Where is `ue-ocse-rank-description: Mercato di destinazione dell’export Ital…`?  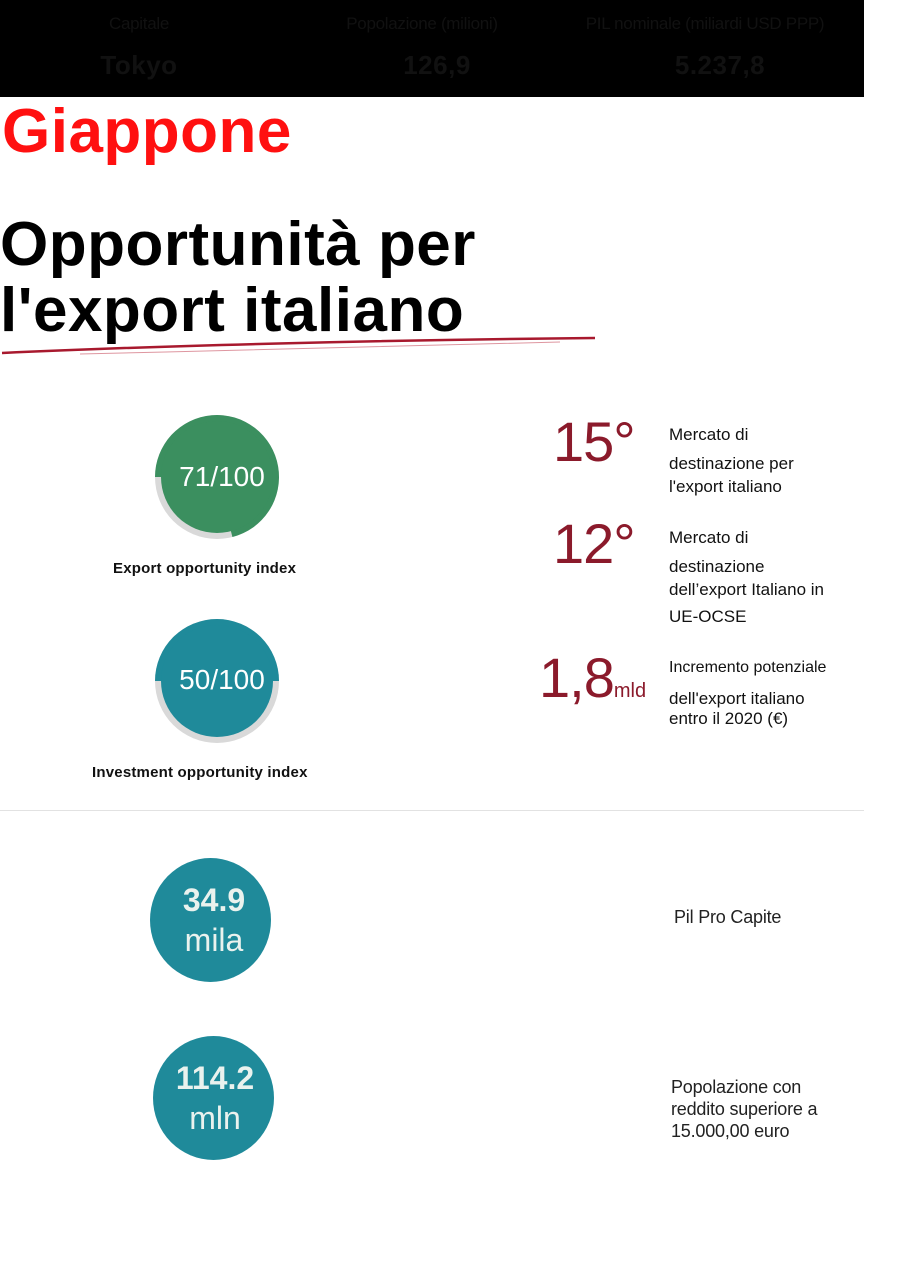
ue-ocse-rank-description: Mercato di destinazione dell’export Ital… is located at coordinates (746, 577).